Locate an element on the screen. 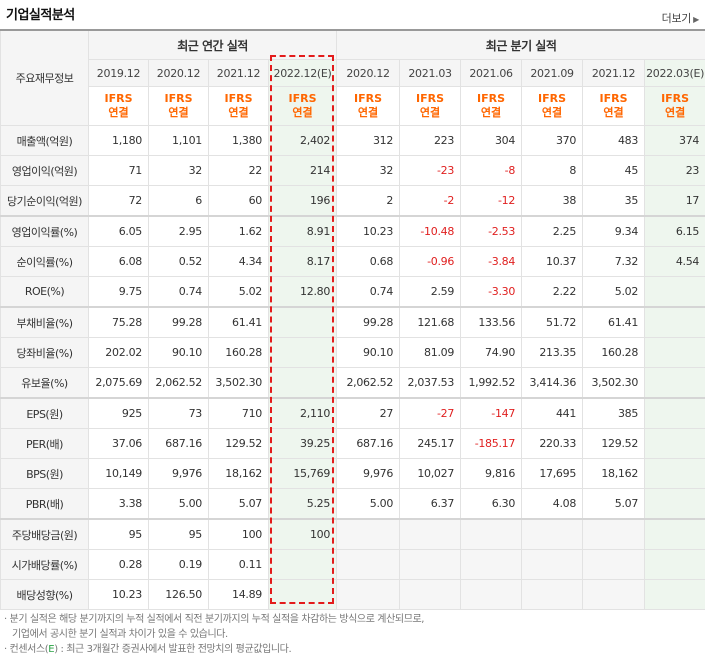 This screenshot has width=705, height=665. table-cell: 9.75 is located at coordinates (118, 292).